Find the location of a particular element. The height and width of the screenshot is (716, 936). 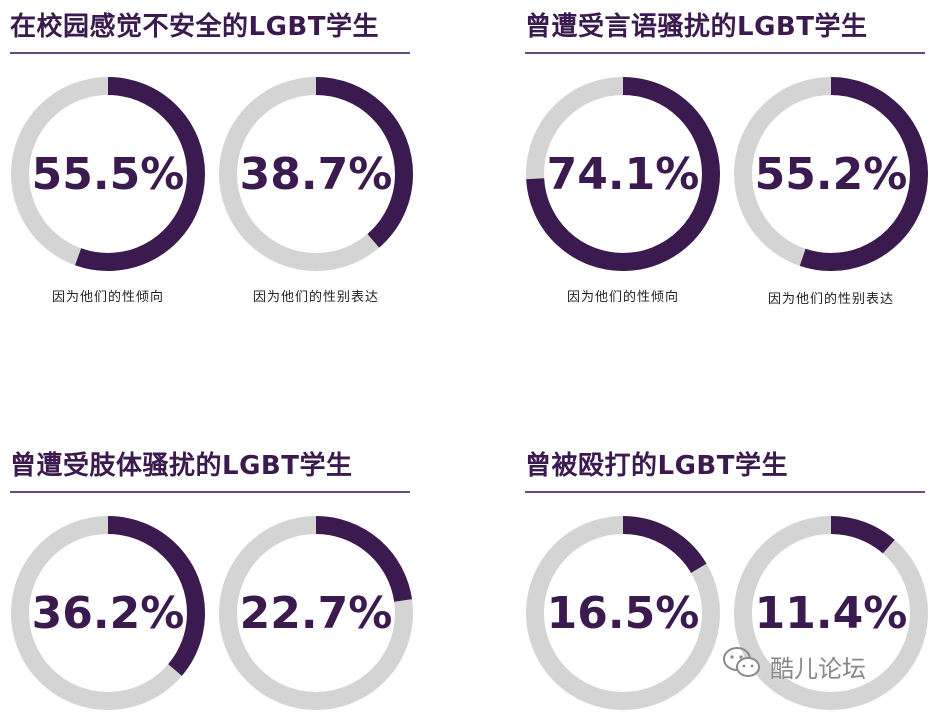

donut-chart-sexual-orientation: 36.2% is located at coordinates (108, 613).